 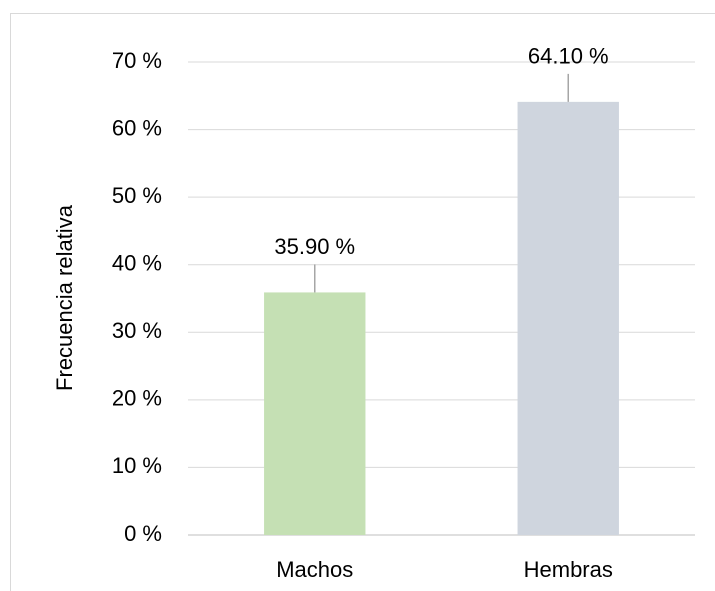 I want to click on y-tick-label: 40 %, so click(x=137, y=263).